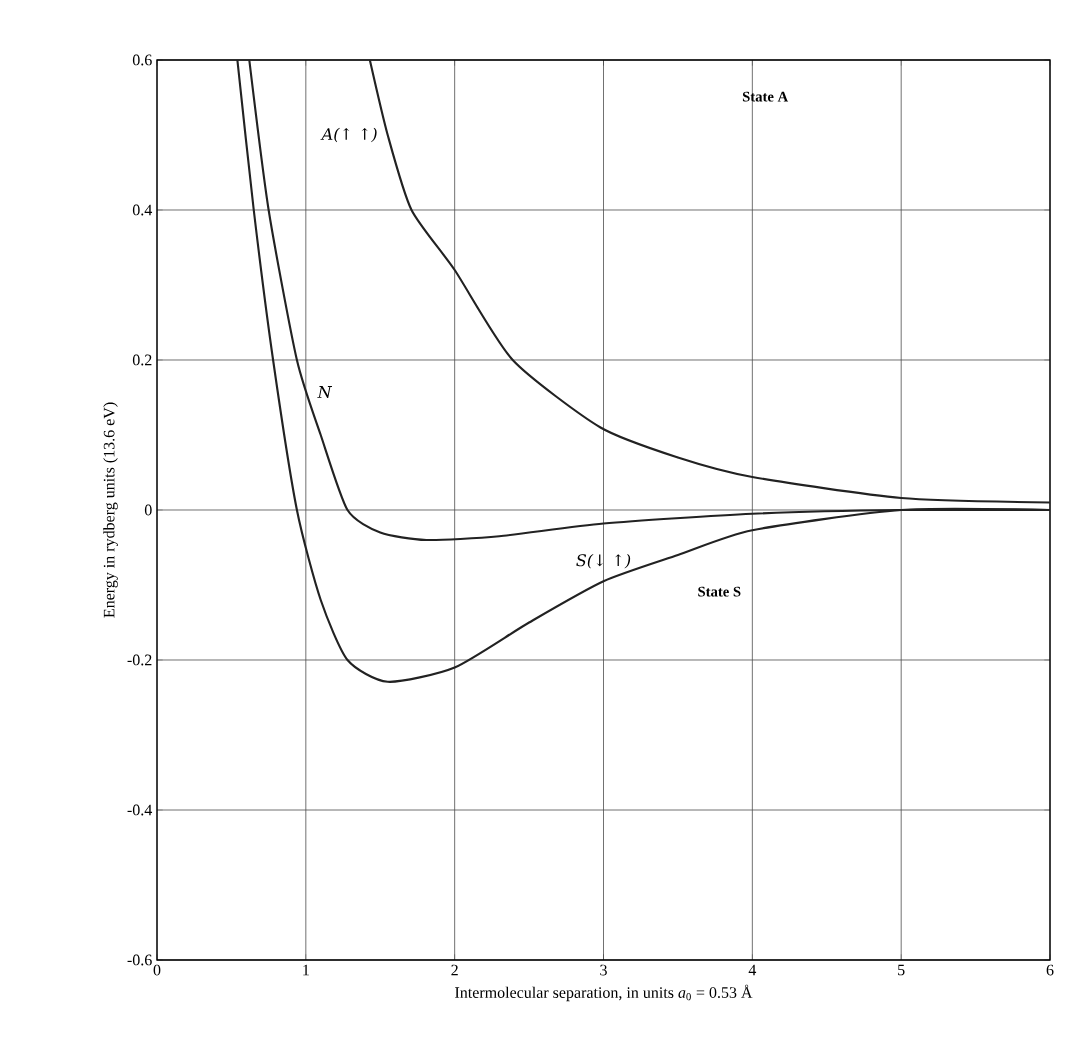 This screenshot has width=1077, height=1040. Describe the element at coordinates (140, 810) in the screenshot. I see `y-tick-label: -0.4` at that location.